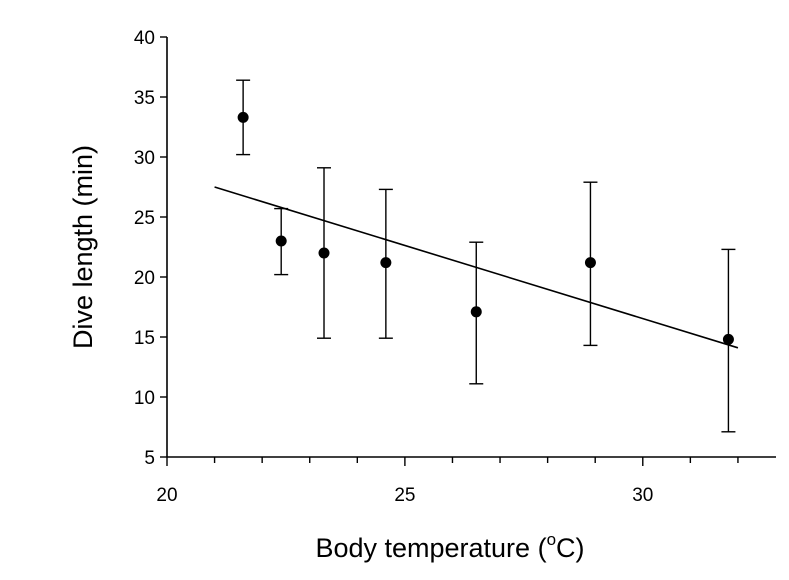  I want to click on y-tick-label: 35, so click(144, 98).